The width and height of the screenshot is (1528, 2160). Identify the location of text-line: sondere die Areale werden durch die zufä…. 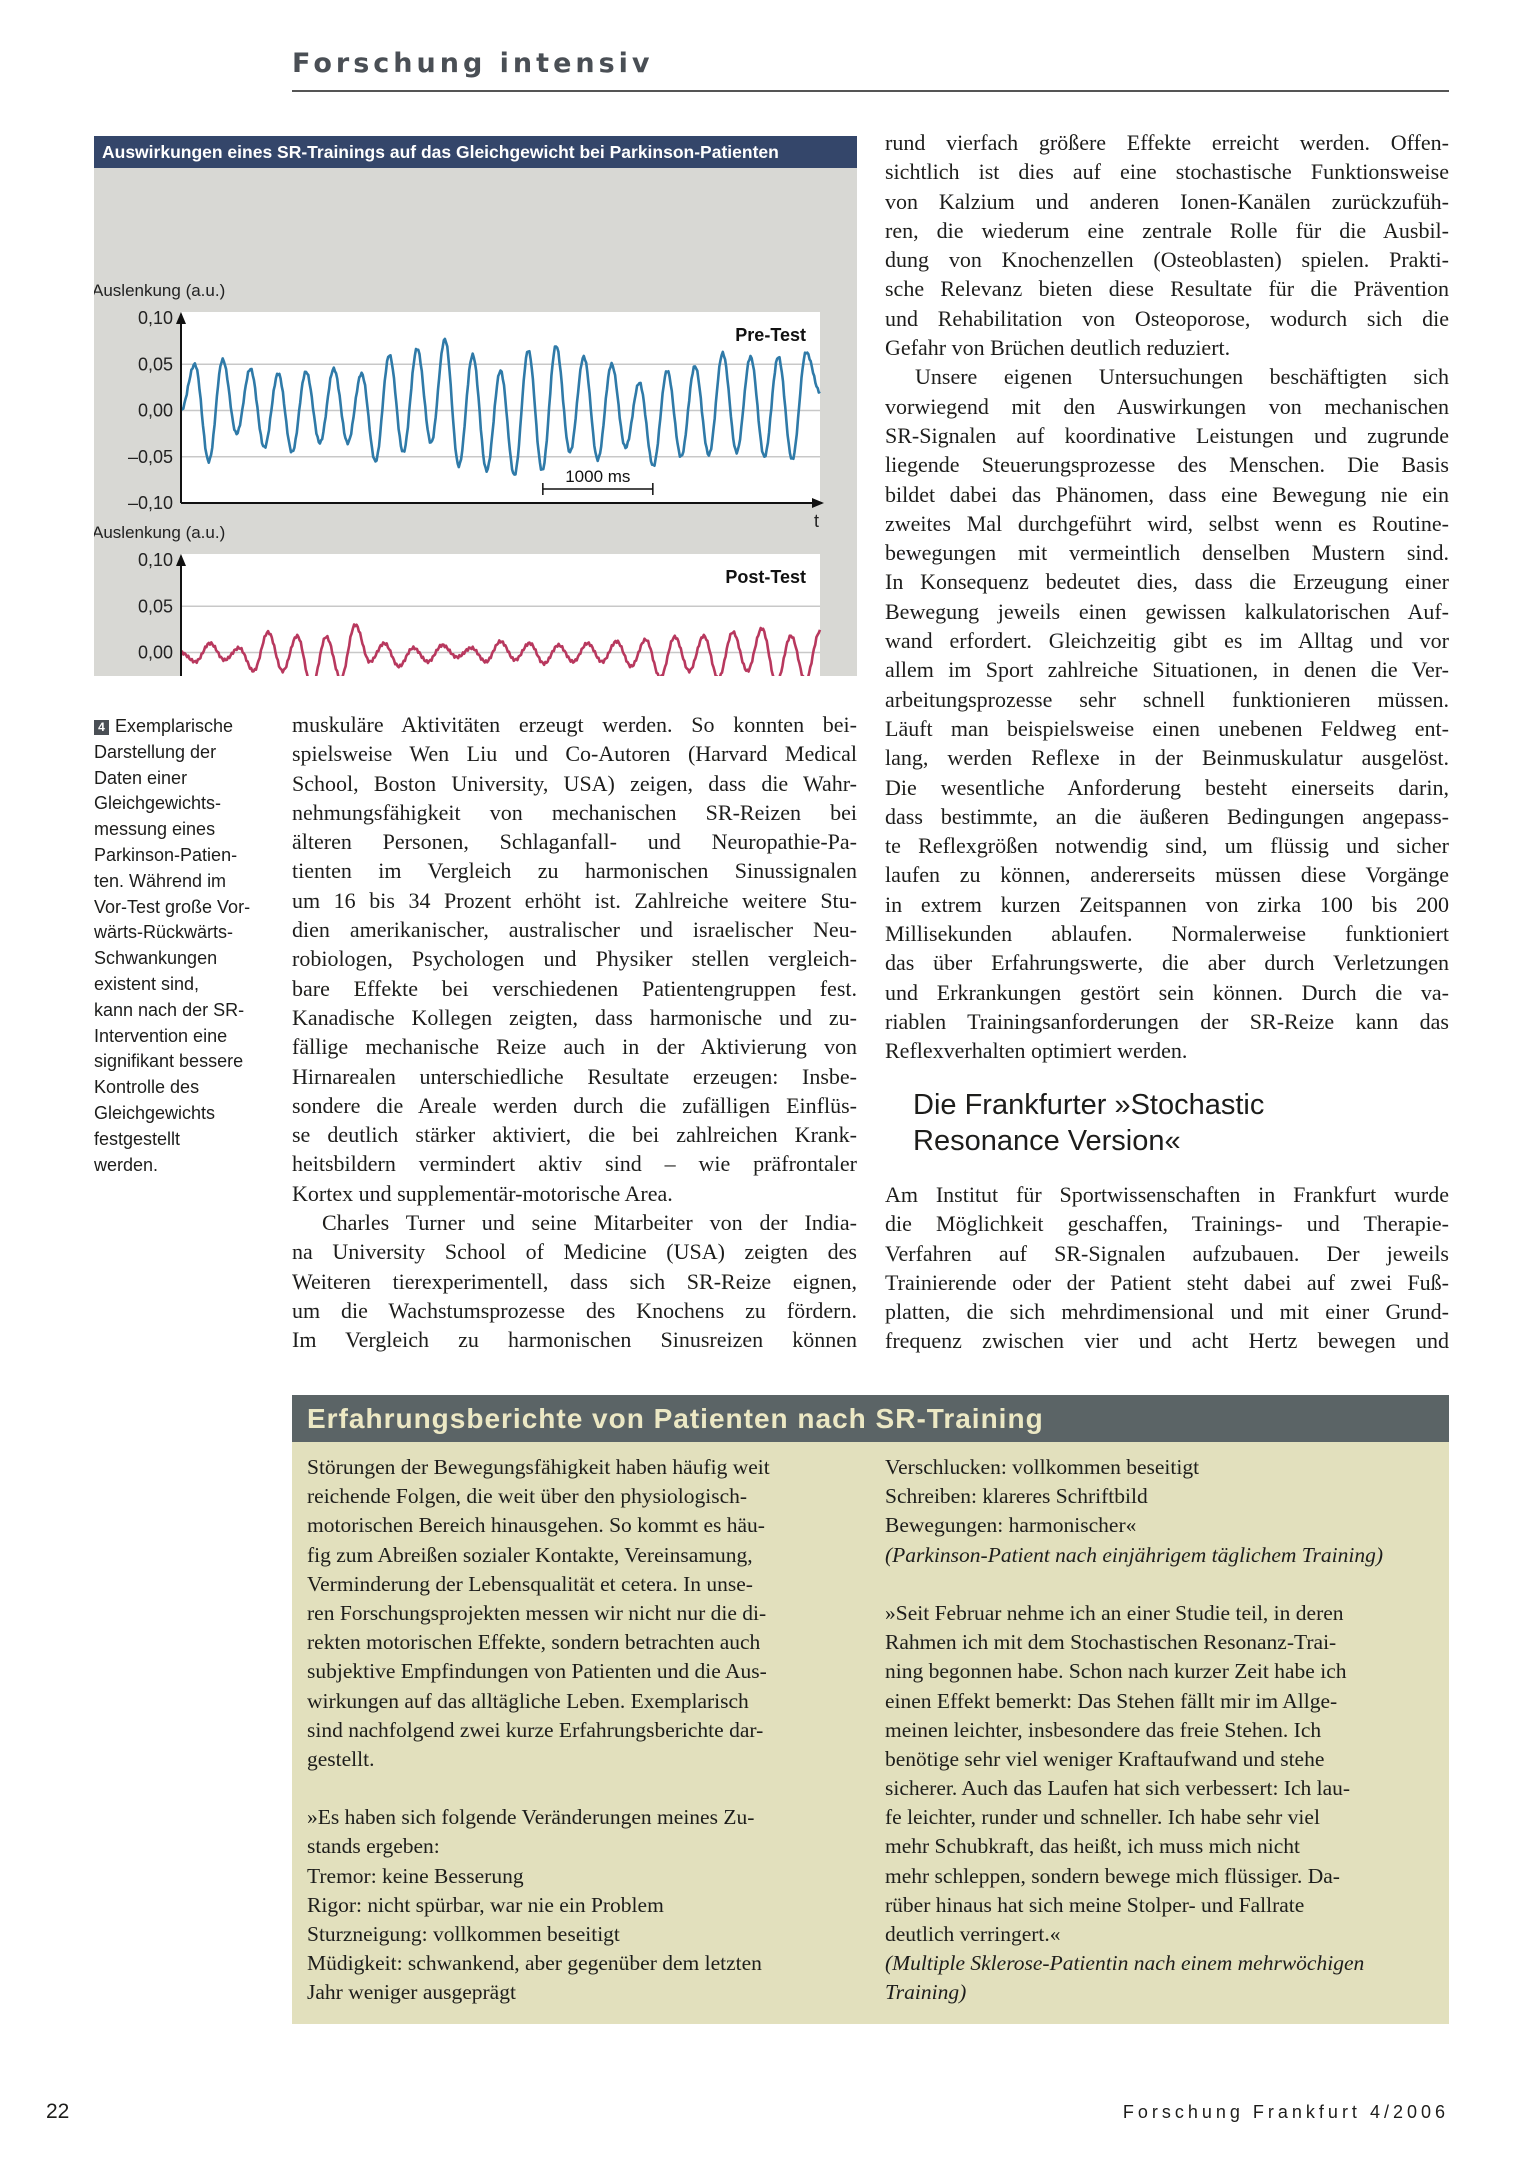
(574, 1105).